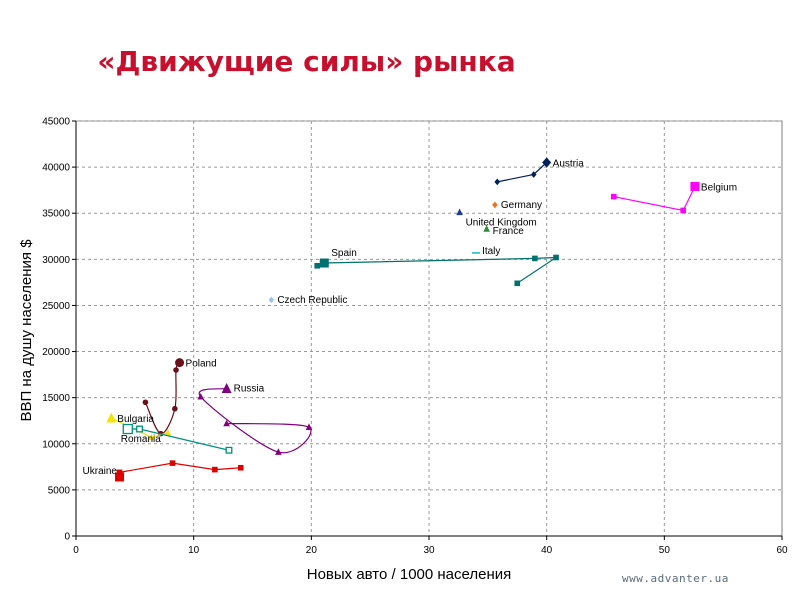 The width and height of the screenshot is (800, 600). Describe the element at coordinates (135, 419) in the screenshot. I see `point-label-bulgaria: Bulgaria` at that location.